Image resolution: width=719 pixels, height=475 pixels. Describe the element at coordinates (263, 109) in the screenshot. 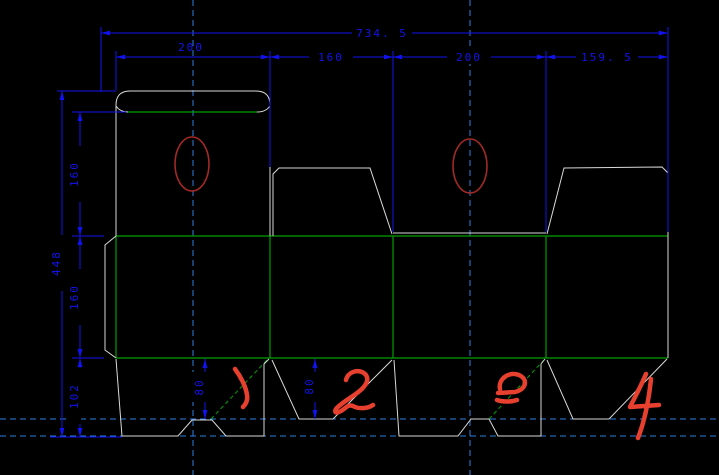

I see `lid-shoulder-right` at that location.